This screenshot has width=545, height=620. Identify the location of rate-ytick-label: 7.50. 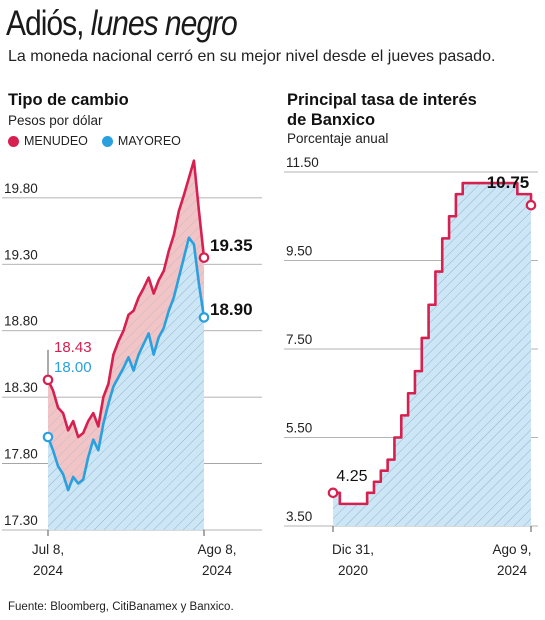
(299, 339).